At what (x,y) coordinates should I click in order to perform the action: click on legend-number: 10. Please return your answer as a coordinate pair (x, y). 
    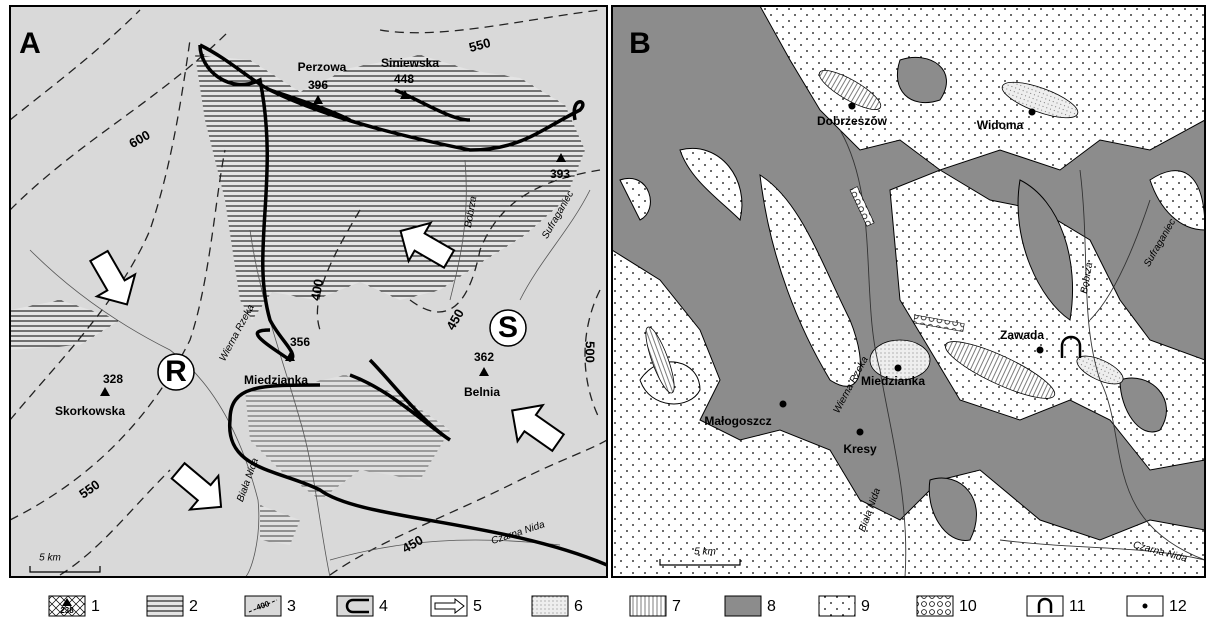
    Looking at the image, I should click on (968, 606).